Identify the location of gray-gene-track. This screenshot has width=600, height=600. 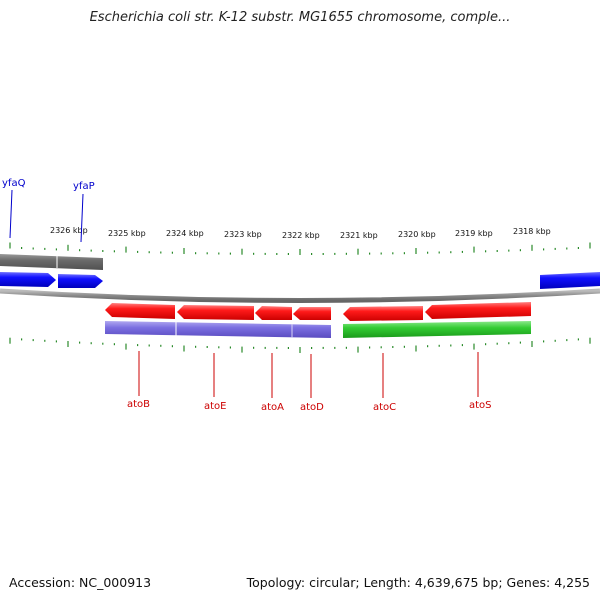
(51, 262).